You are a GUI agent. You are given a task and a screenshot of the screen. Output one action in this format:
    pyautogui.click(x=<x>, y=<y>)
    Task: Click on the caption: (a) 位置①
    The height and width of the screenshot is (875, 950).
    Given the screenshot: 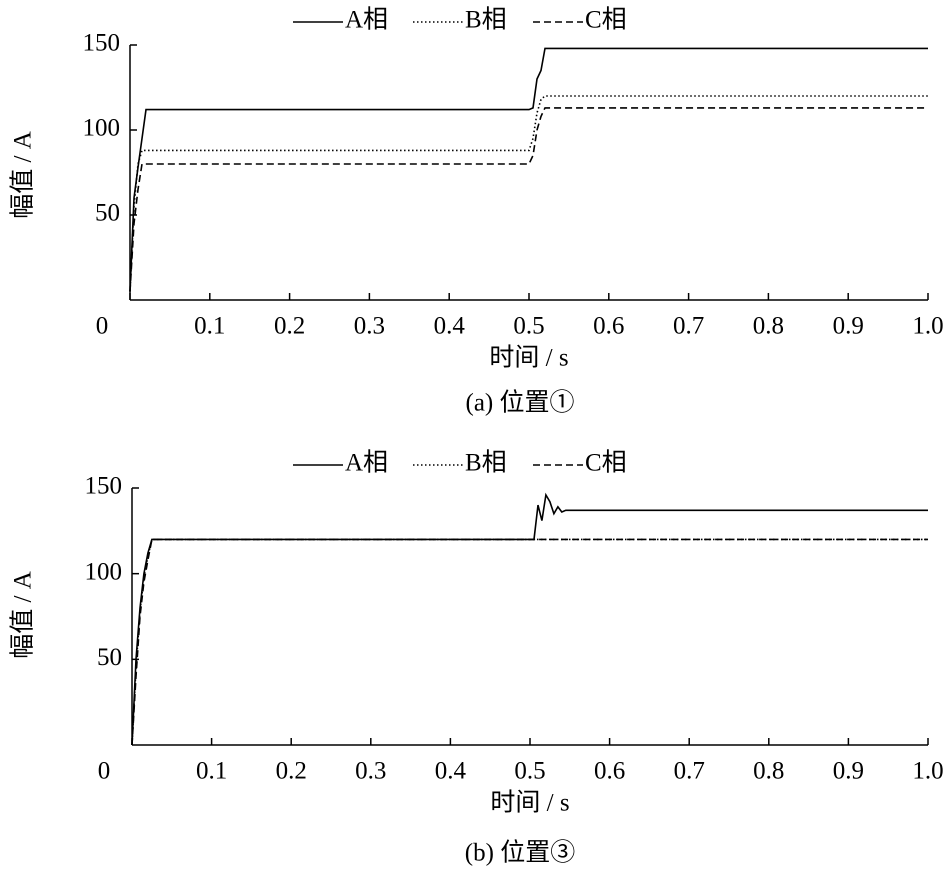 What is the action you would take?
    pyautogui.click(x=520, y=403)
    